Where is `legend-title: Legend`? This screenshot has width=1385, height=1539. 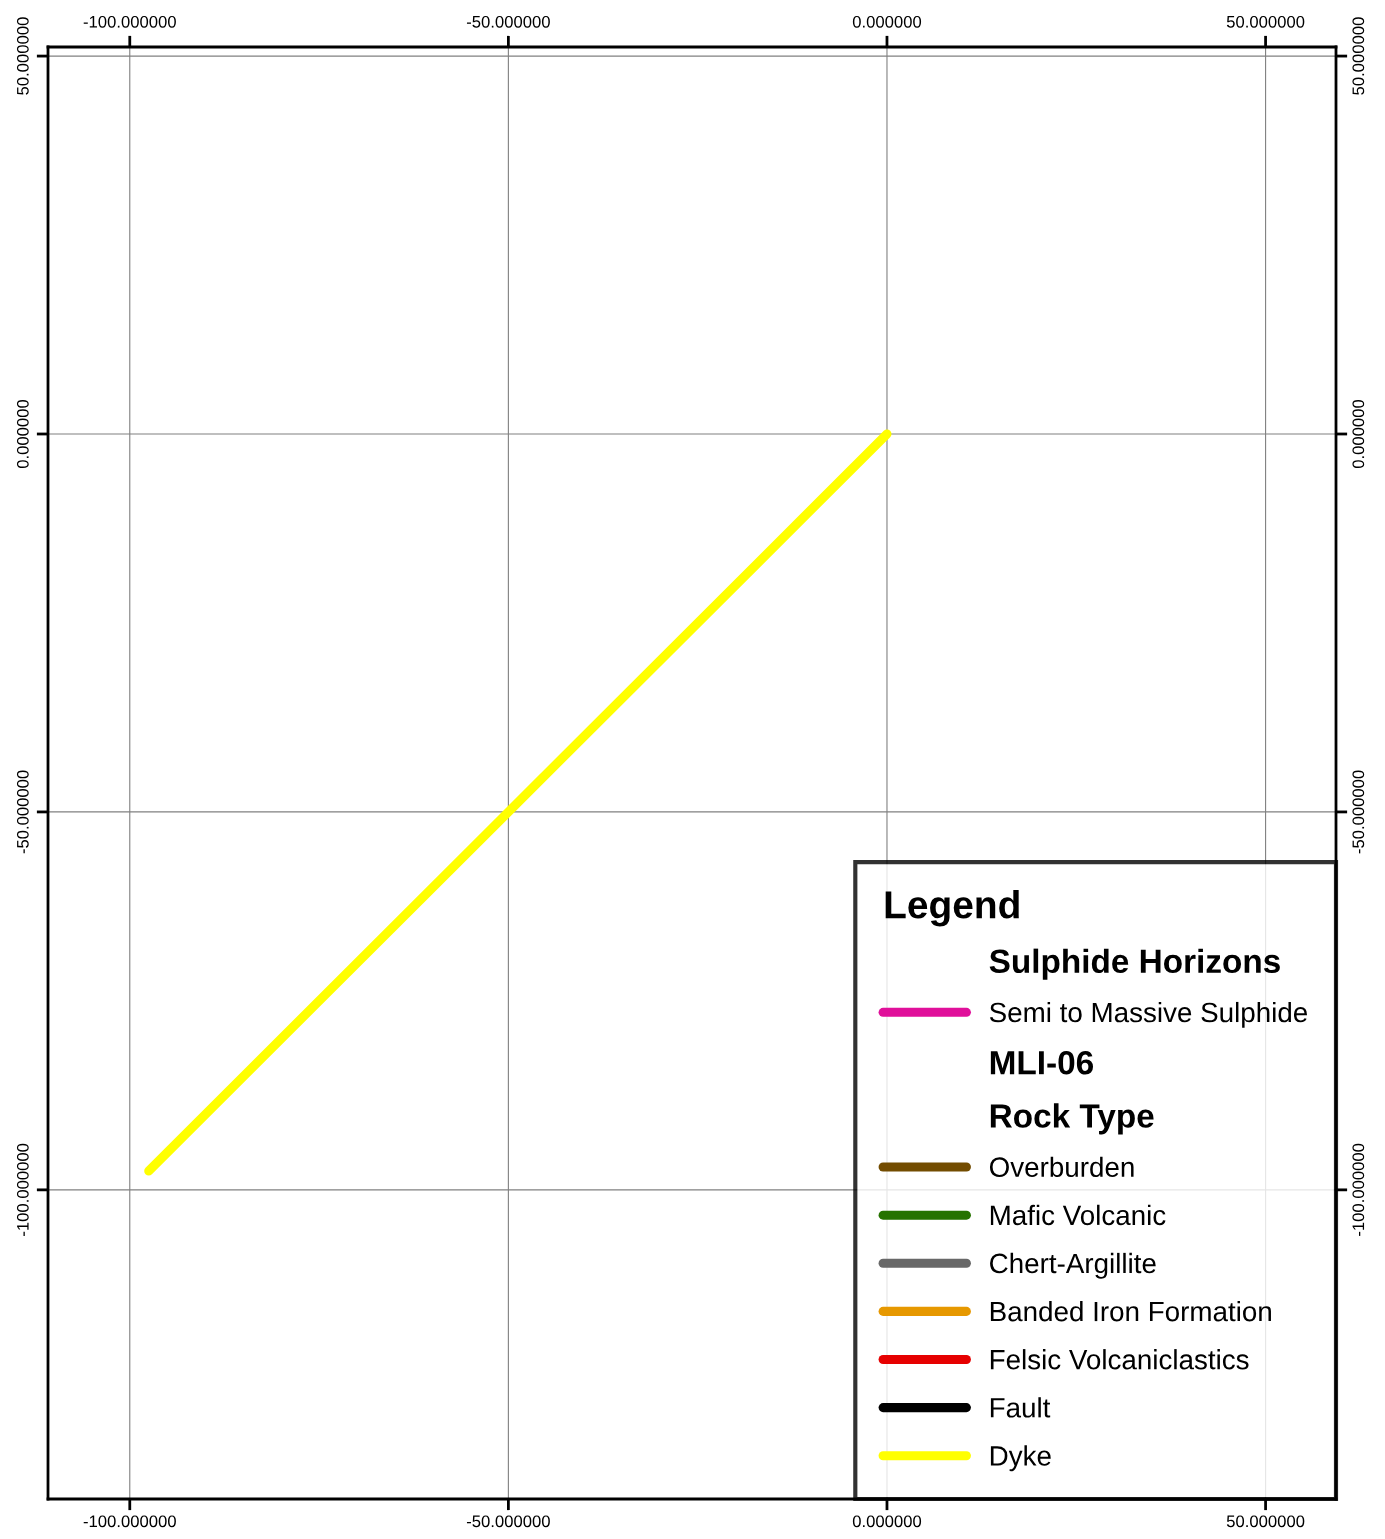
legend-title: Legend is located at coordinates (952, 908).